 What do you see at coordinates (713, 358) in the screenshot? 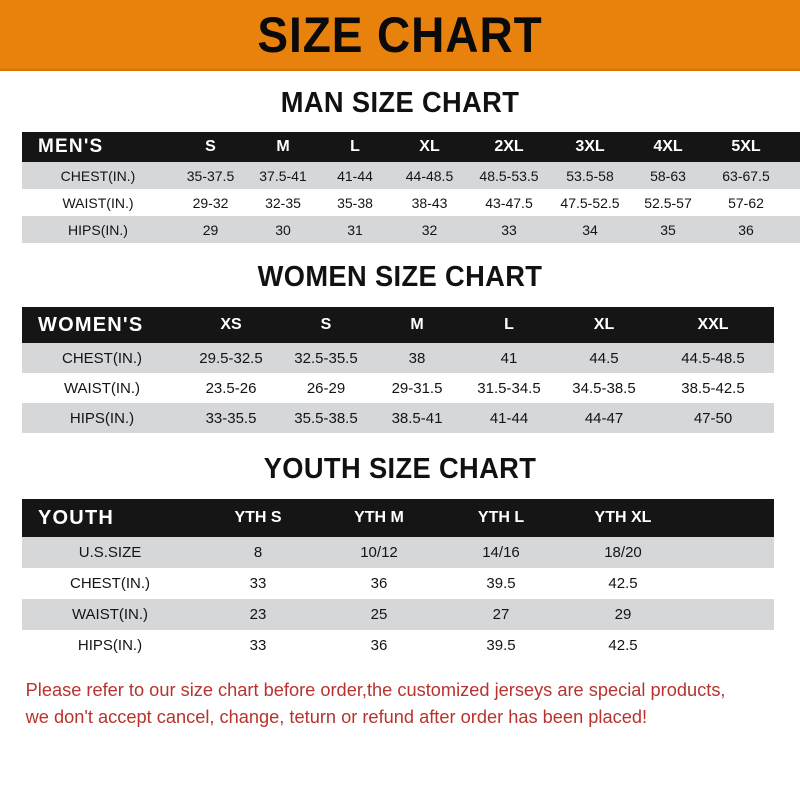
I see `women-measurement-cell: 44.5-48.5` at bounding box center [713, 358].